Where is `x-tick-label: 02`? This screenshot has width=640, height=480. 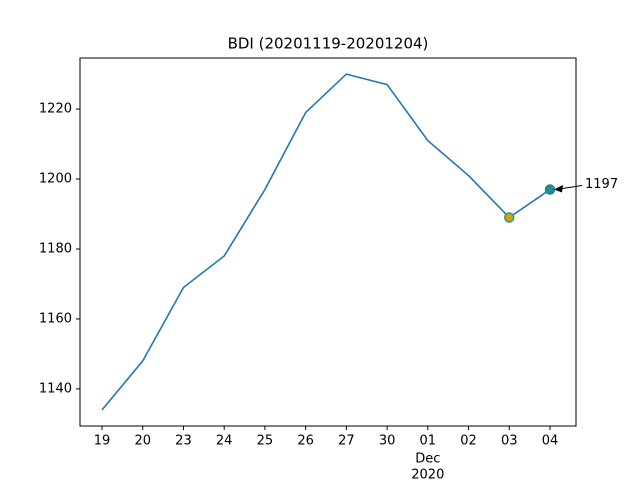
x-tick-label: 02 is located at coordinates (468, 441).